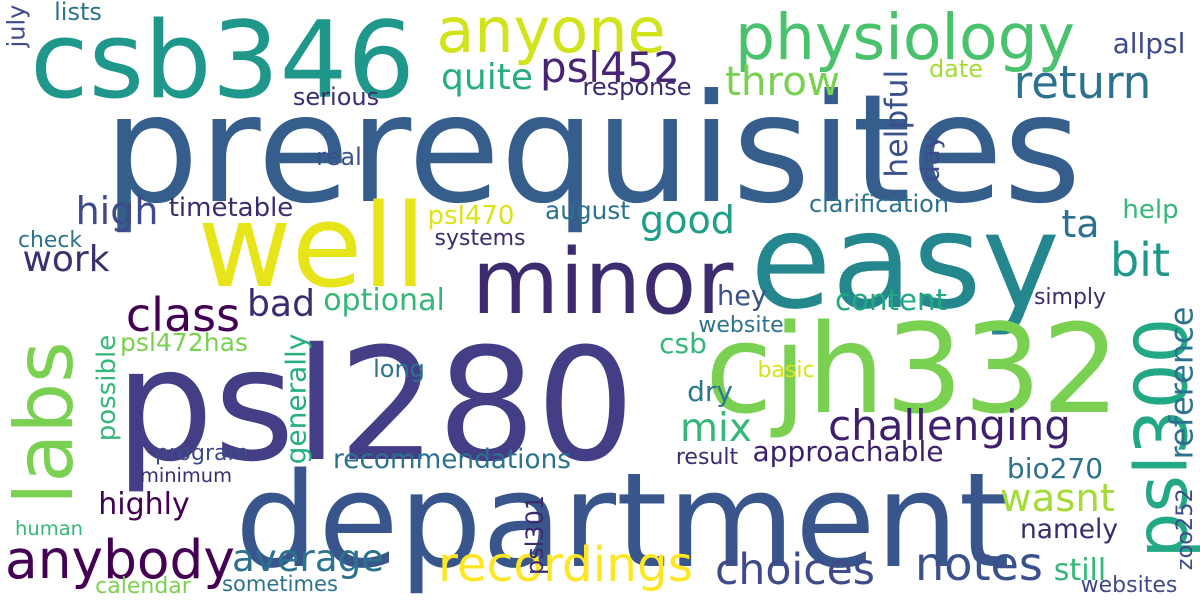 Image resolution: width=1200 pixels, height=600 pixels. Describe the element at coordinates (45, 422) in the screenshot. I see `word-labs: labs` at that location.